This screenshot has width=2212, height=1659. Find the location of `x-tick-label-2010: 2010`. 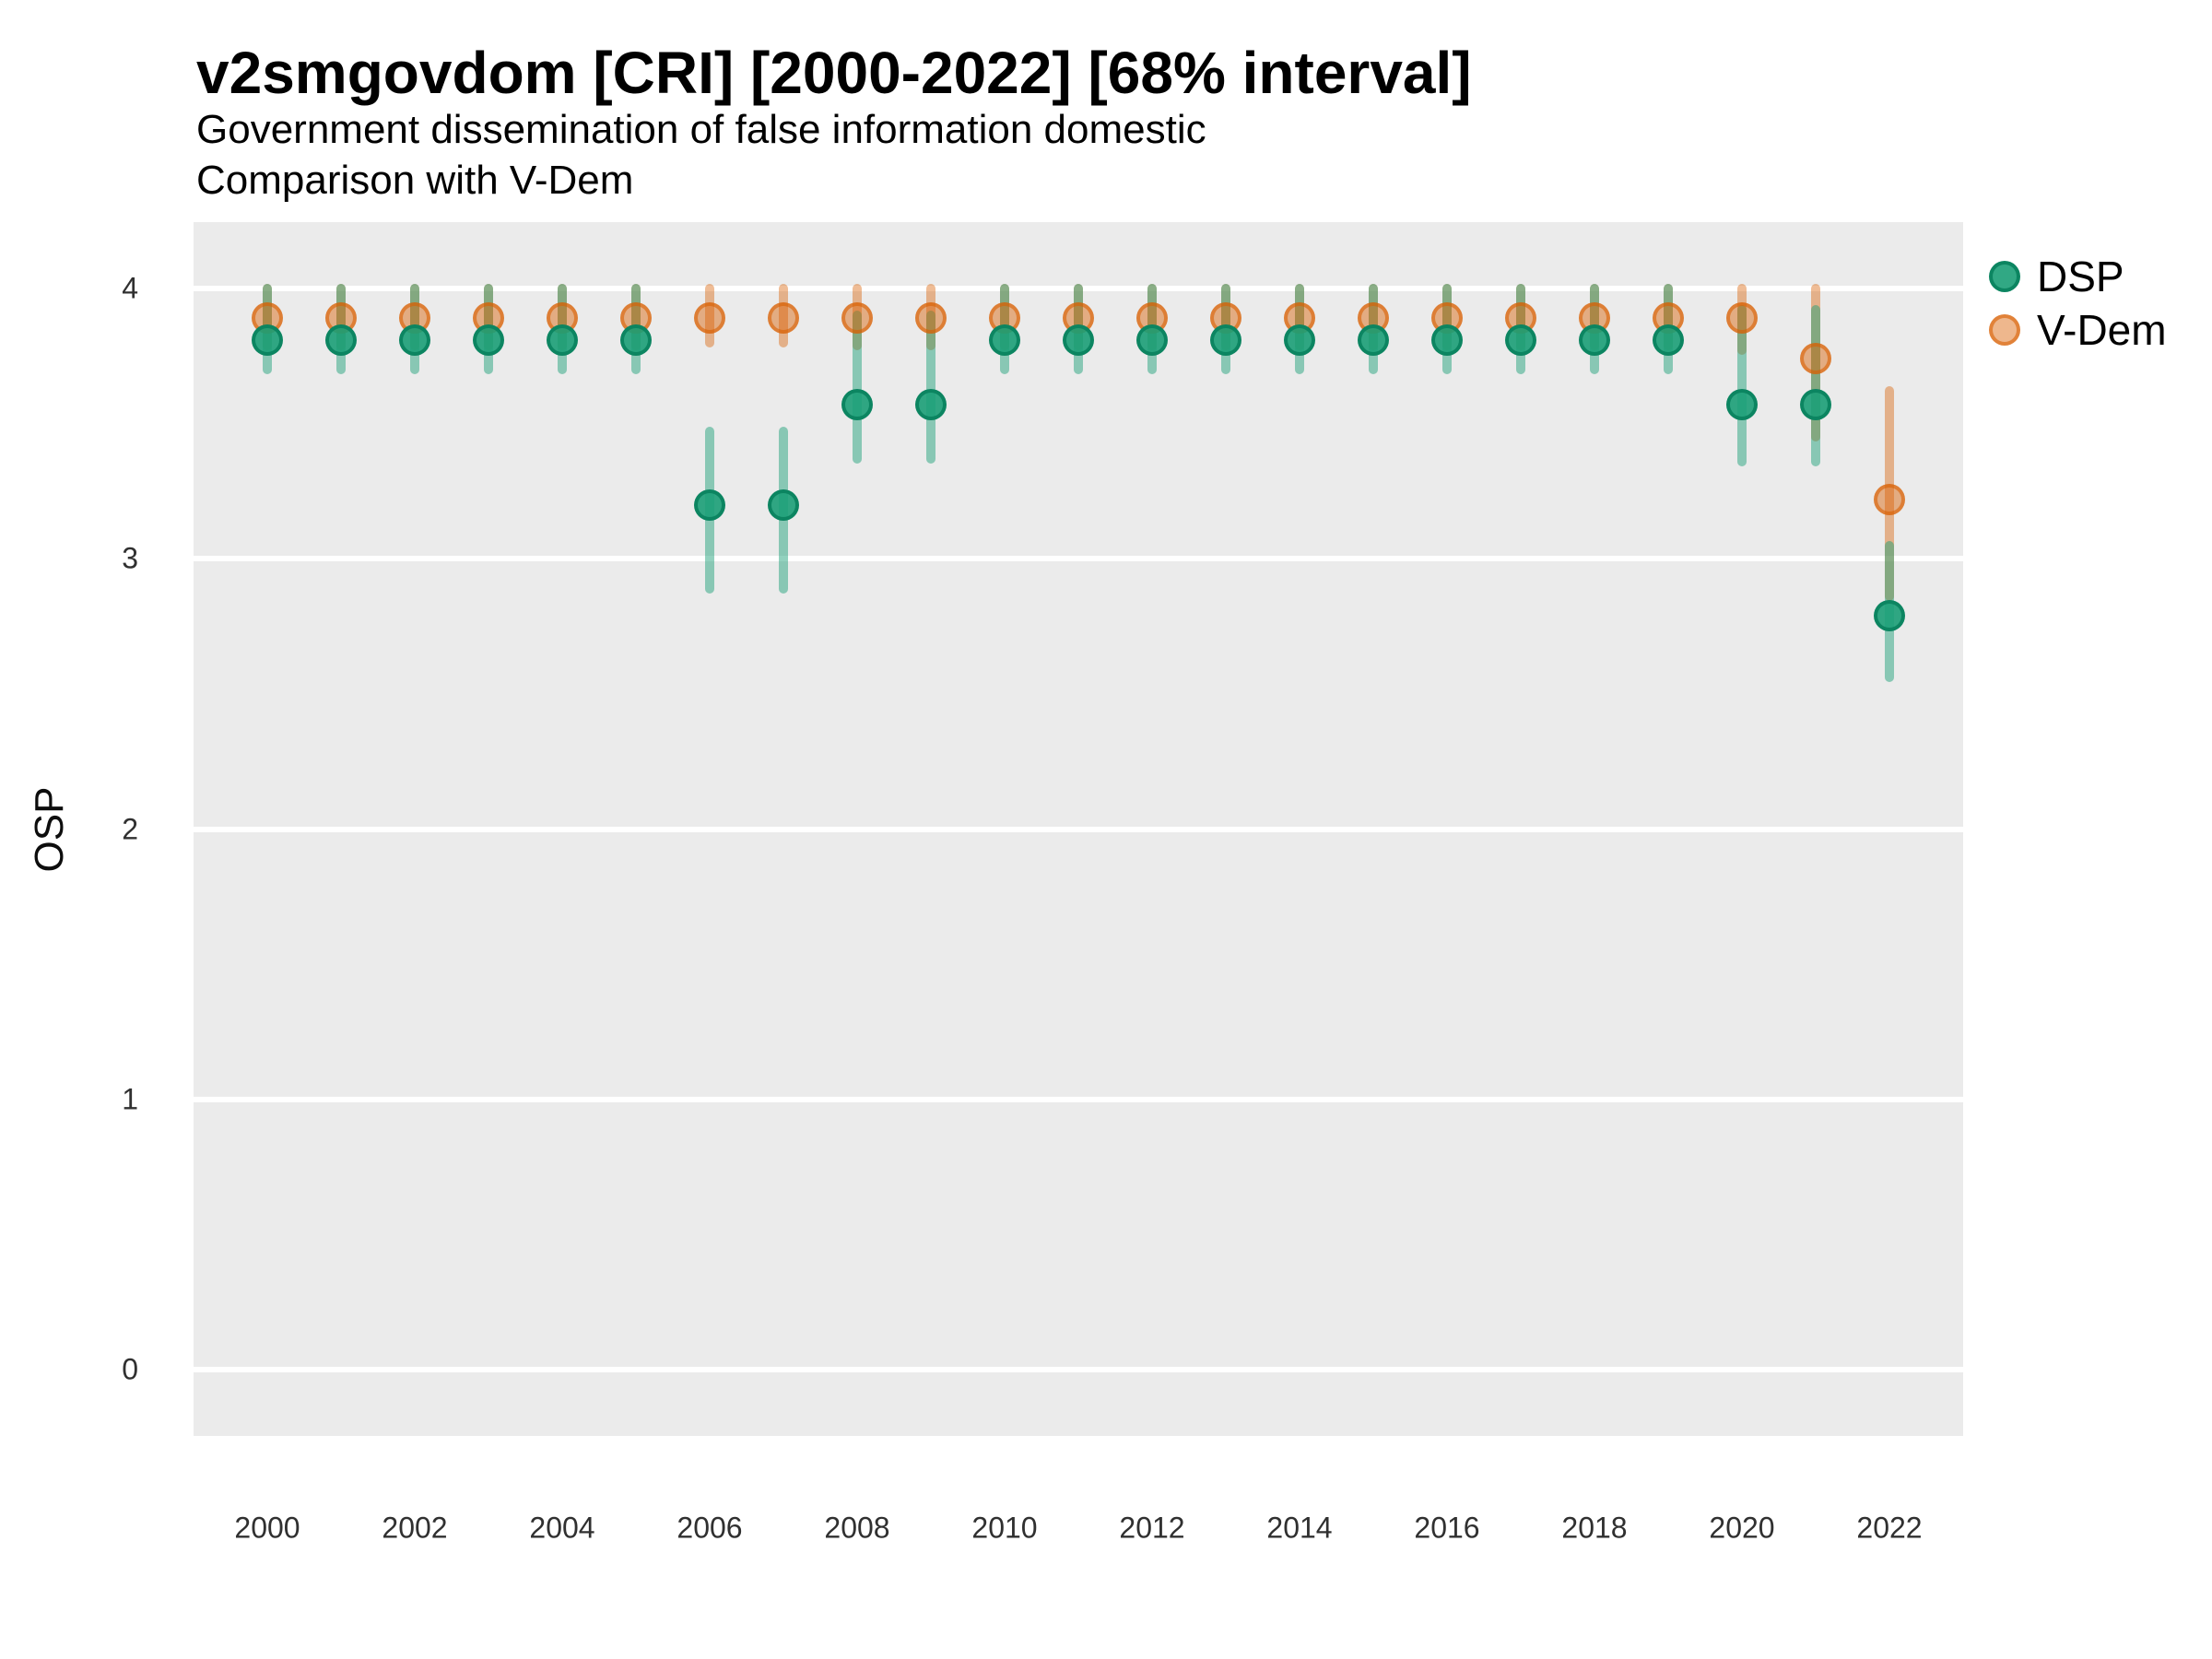

x-tick-label-2010: 2010 is located at coordinates (1004, 1528).